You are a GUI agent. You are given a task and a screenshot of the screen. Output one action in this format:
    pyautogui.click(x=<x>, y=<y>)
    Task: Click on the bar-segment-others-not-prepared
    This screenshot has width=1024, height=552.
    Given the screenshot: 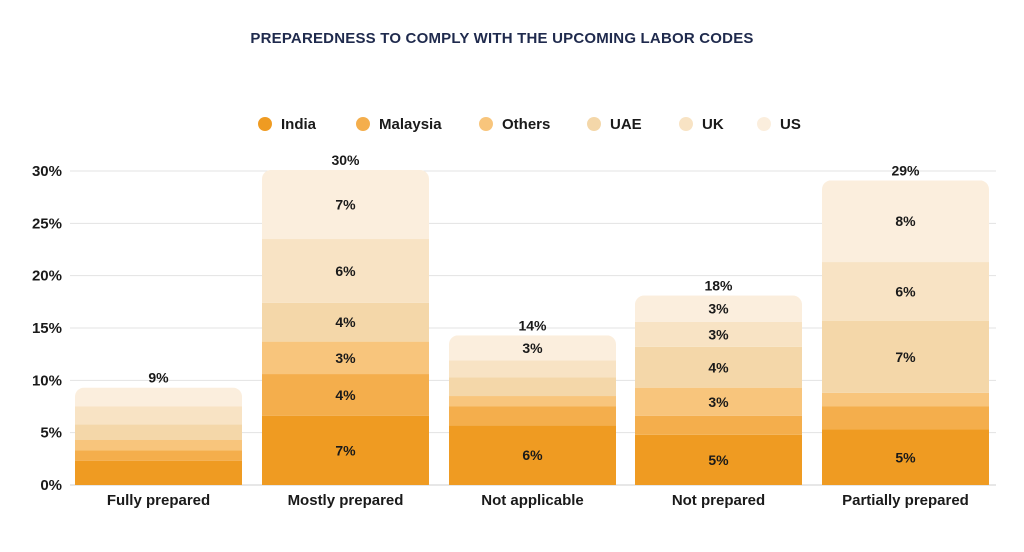 What is the action you would take?
    pyautogui.click(x=718, y=401)
    